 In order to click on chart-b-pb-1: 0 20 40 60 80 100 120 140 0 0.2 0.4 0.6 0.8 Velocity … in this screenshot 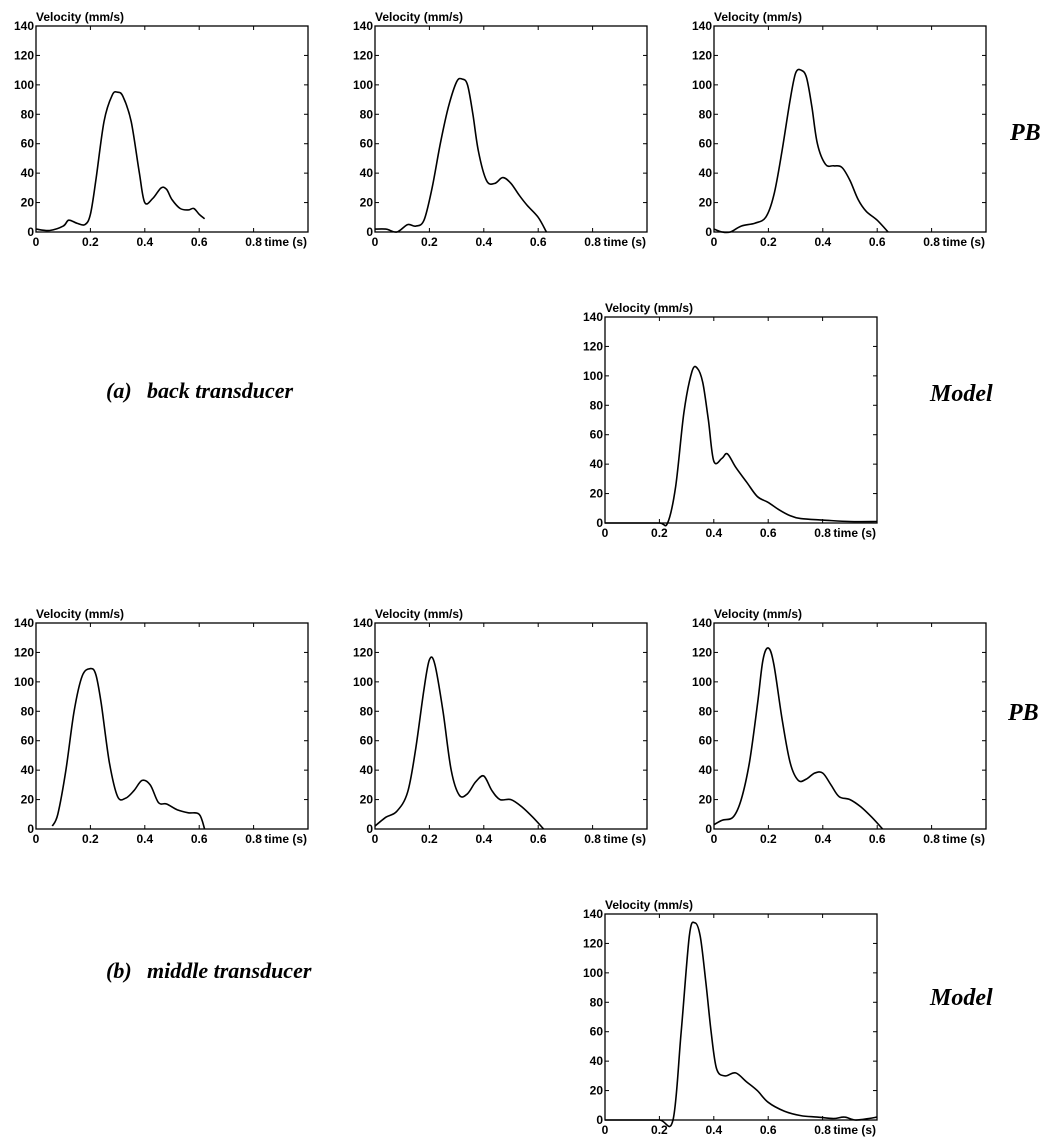, I will do `click(161, 726)`.